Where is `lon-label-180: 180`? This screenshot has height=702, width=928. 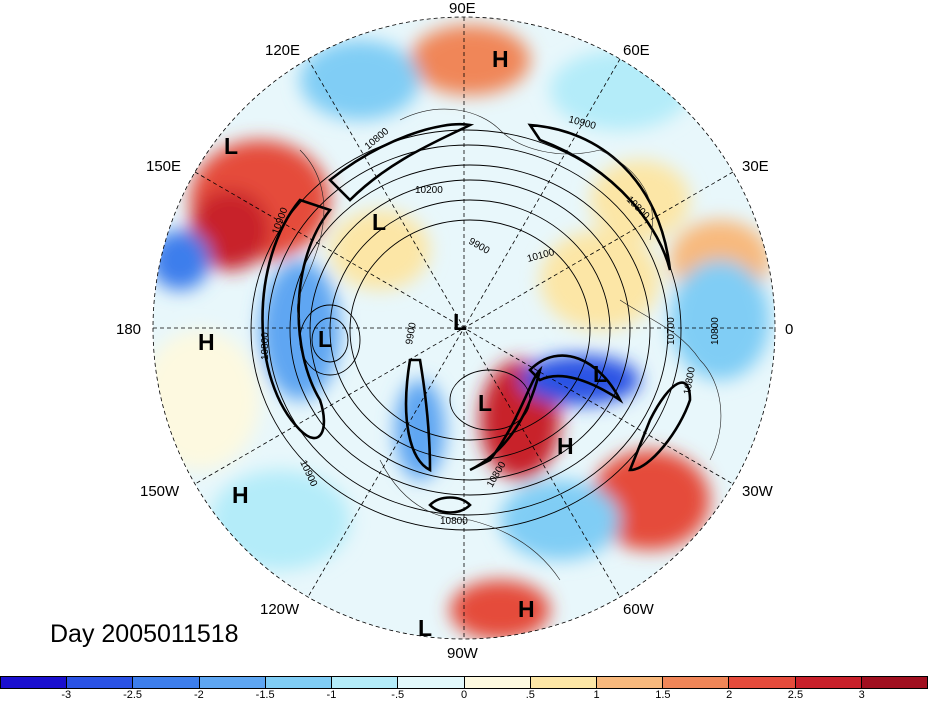
lon-label-180: 180 is located at coordinates (129, 329).